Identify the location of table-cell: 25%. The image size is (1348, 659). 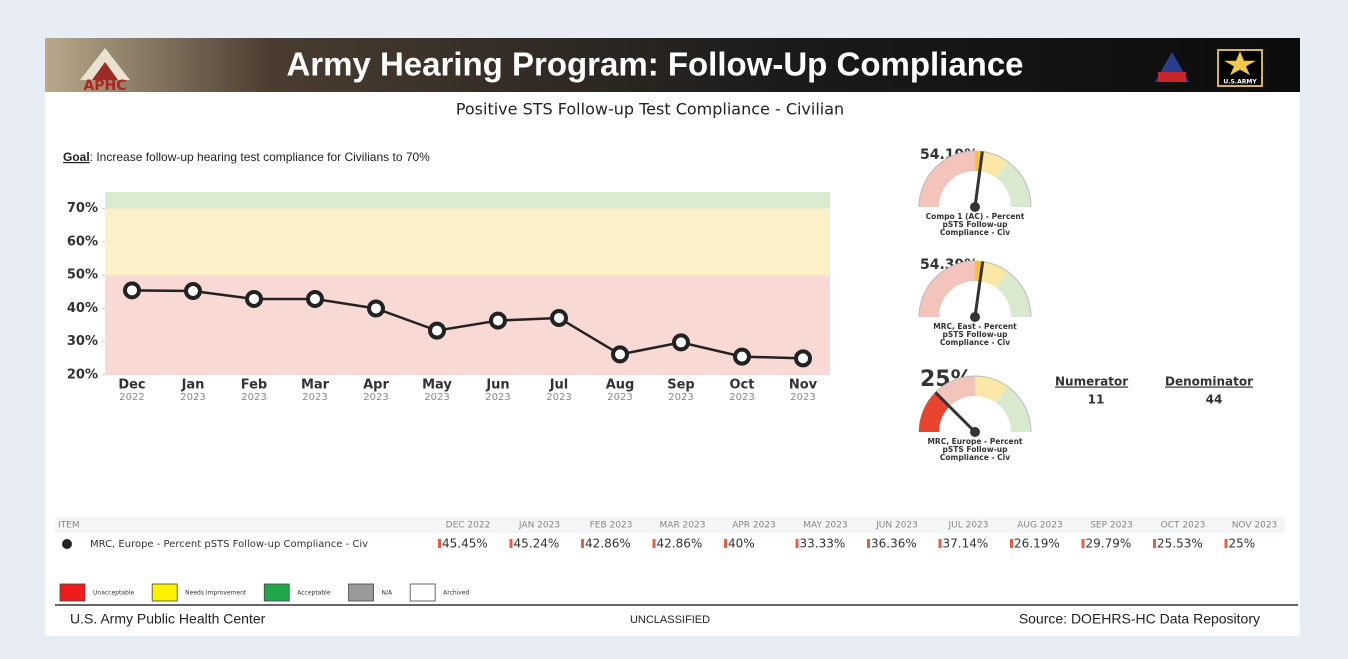
(1242, 544).